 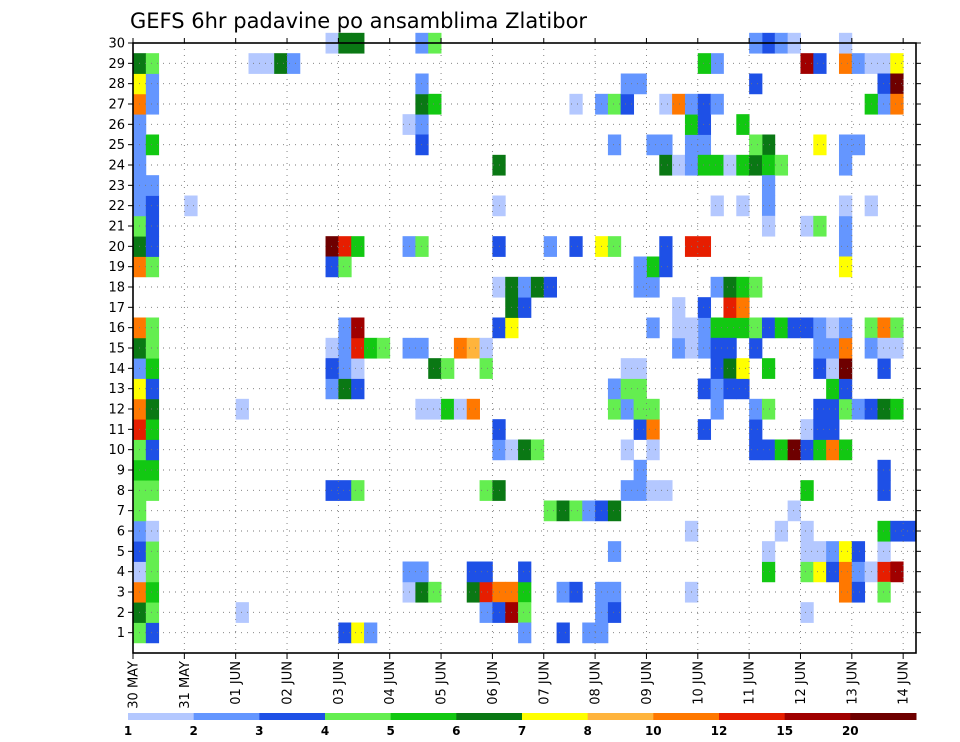 I want to click on y-tick-label: 26, so click(x=116, y=125).